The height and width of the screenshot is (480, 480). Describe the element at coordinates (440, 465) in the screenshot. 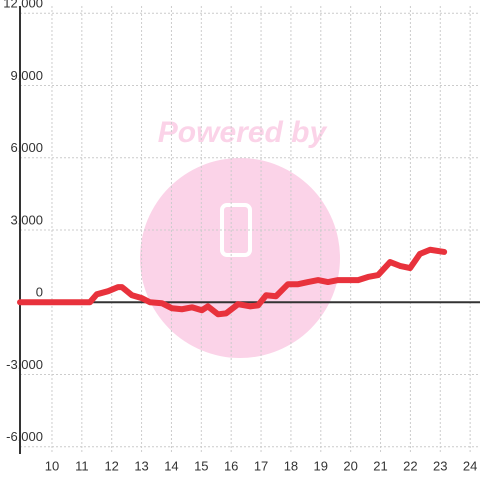

I see `x-tick-label: 23` at that location.